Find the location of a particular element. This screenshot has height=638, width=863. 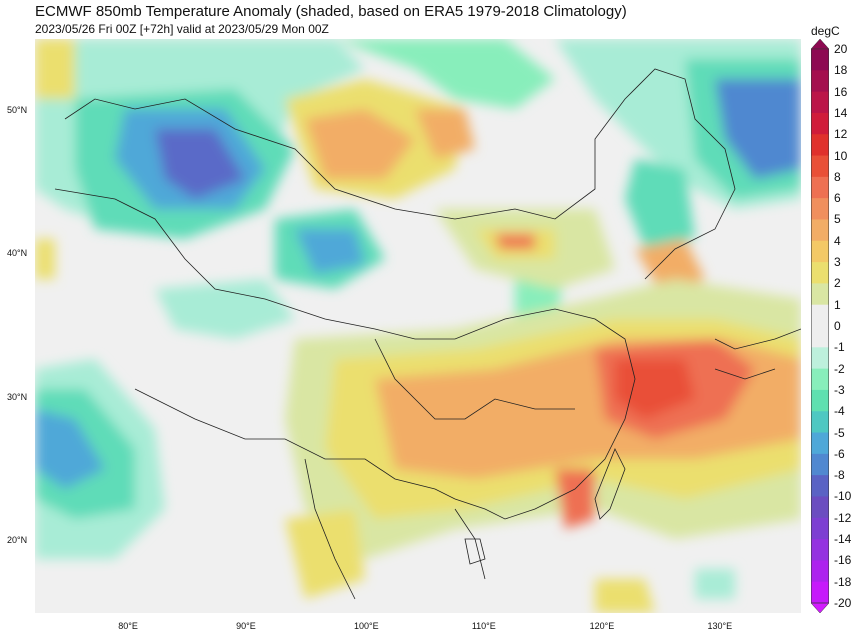

colorbar-tick-label: -3 is located at coordinates (839, 389).